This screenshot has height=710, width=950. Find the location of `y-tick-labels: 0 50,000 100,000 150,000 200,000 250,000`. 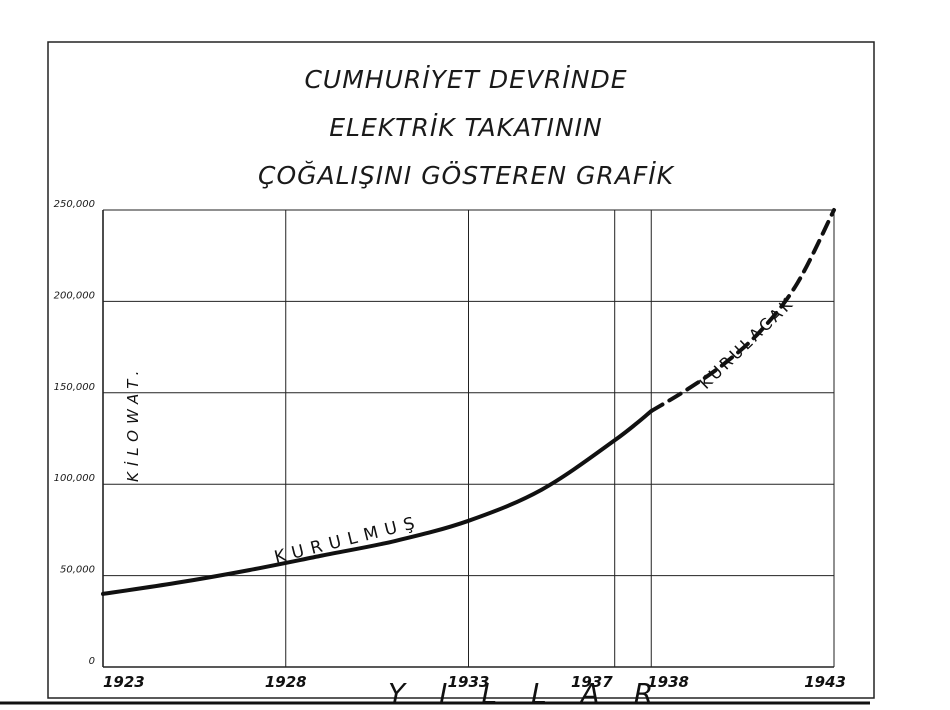

y-tick-labels: 0 50,000 100,000 150,000 200,000 250,000 is located at coordinates (74, 433).